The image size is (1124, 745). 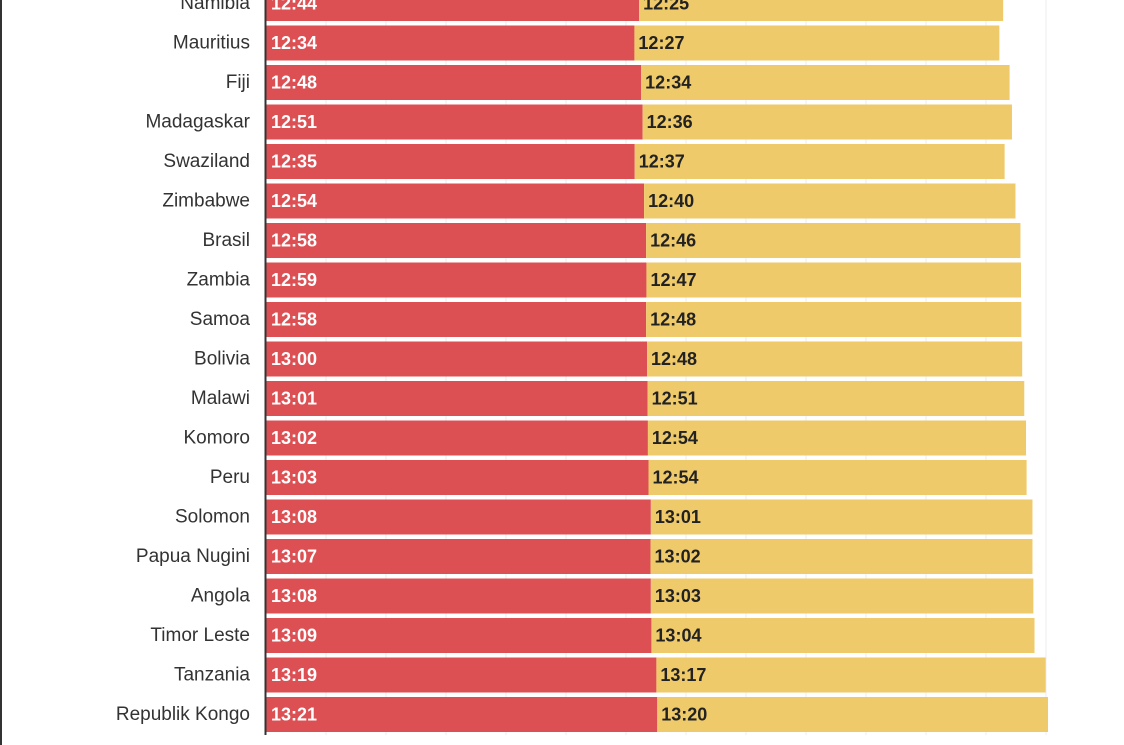 I want to click on category-label: Fiji, so click(x=238, y=82).